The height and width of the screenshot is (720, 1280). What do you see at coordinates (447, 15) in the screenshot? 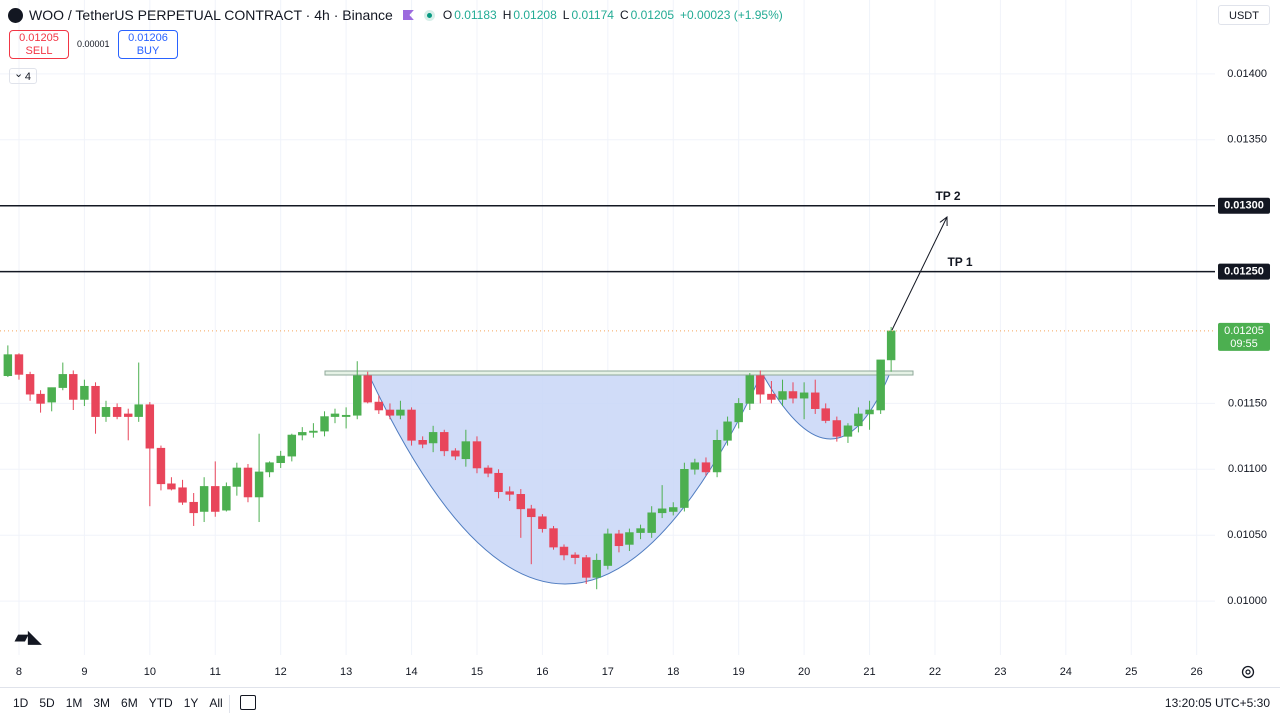
I see `ohlc-key: O` at bounding box center [447, 15].